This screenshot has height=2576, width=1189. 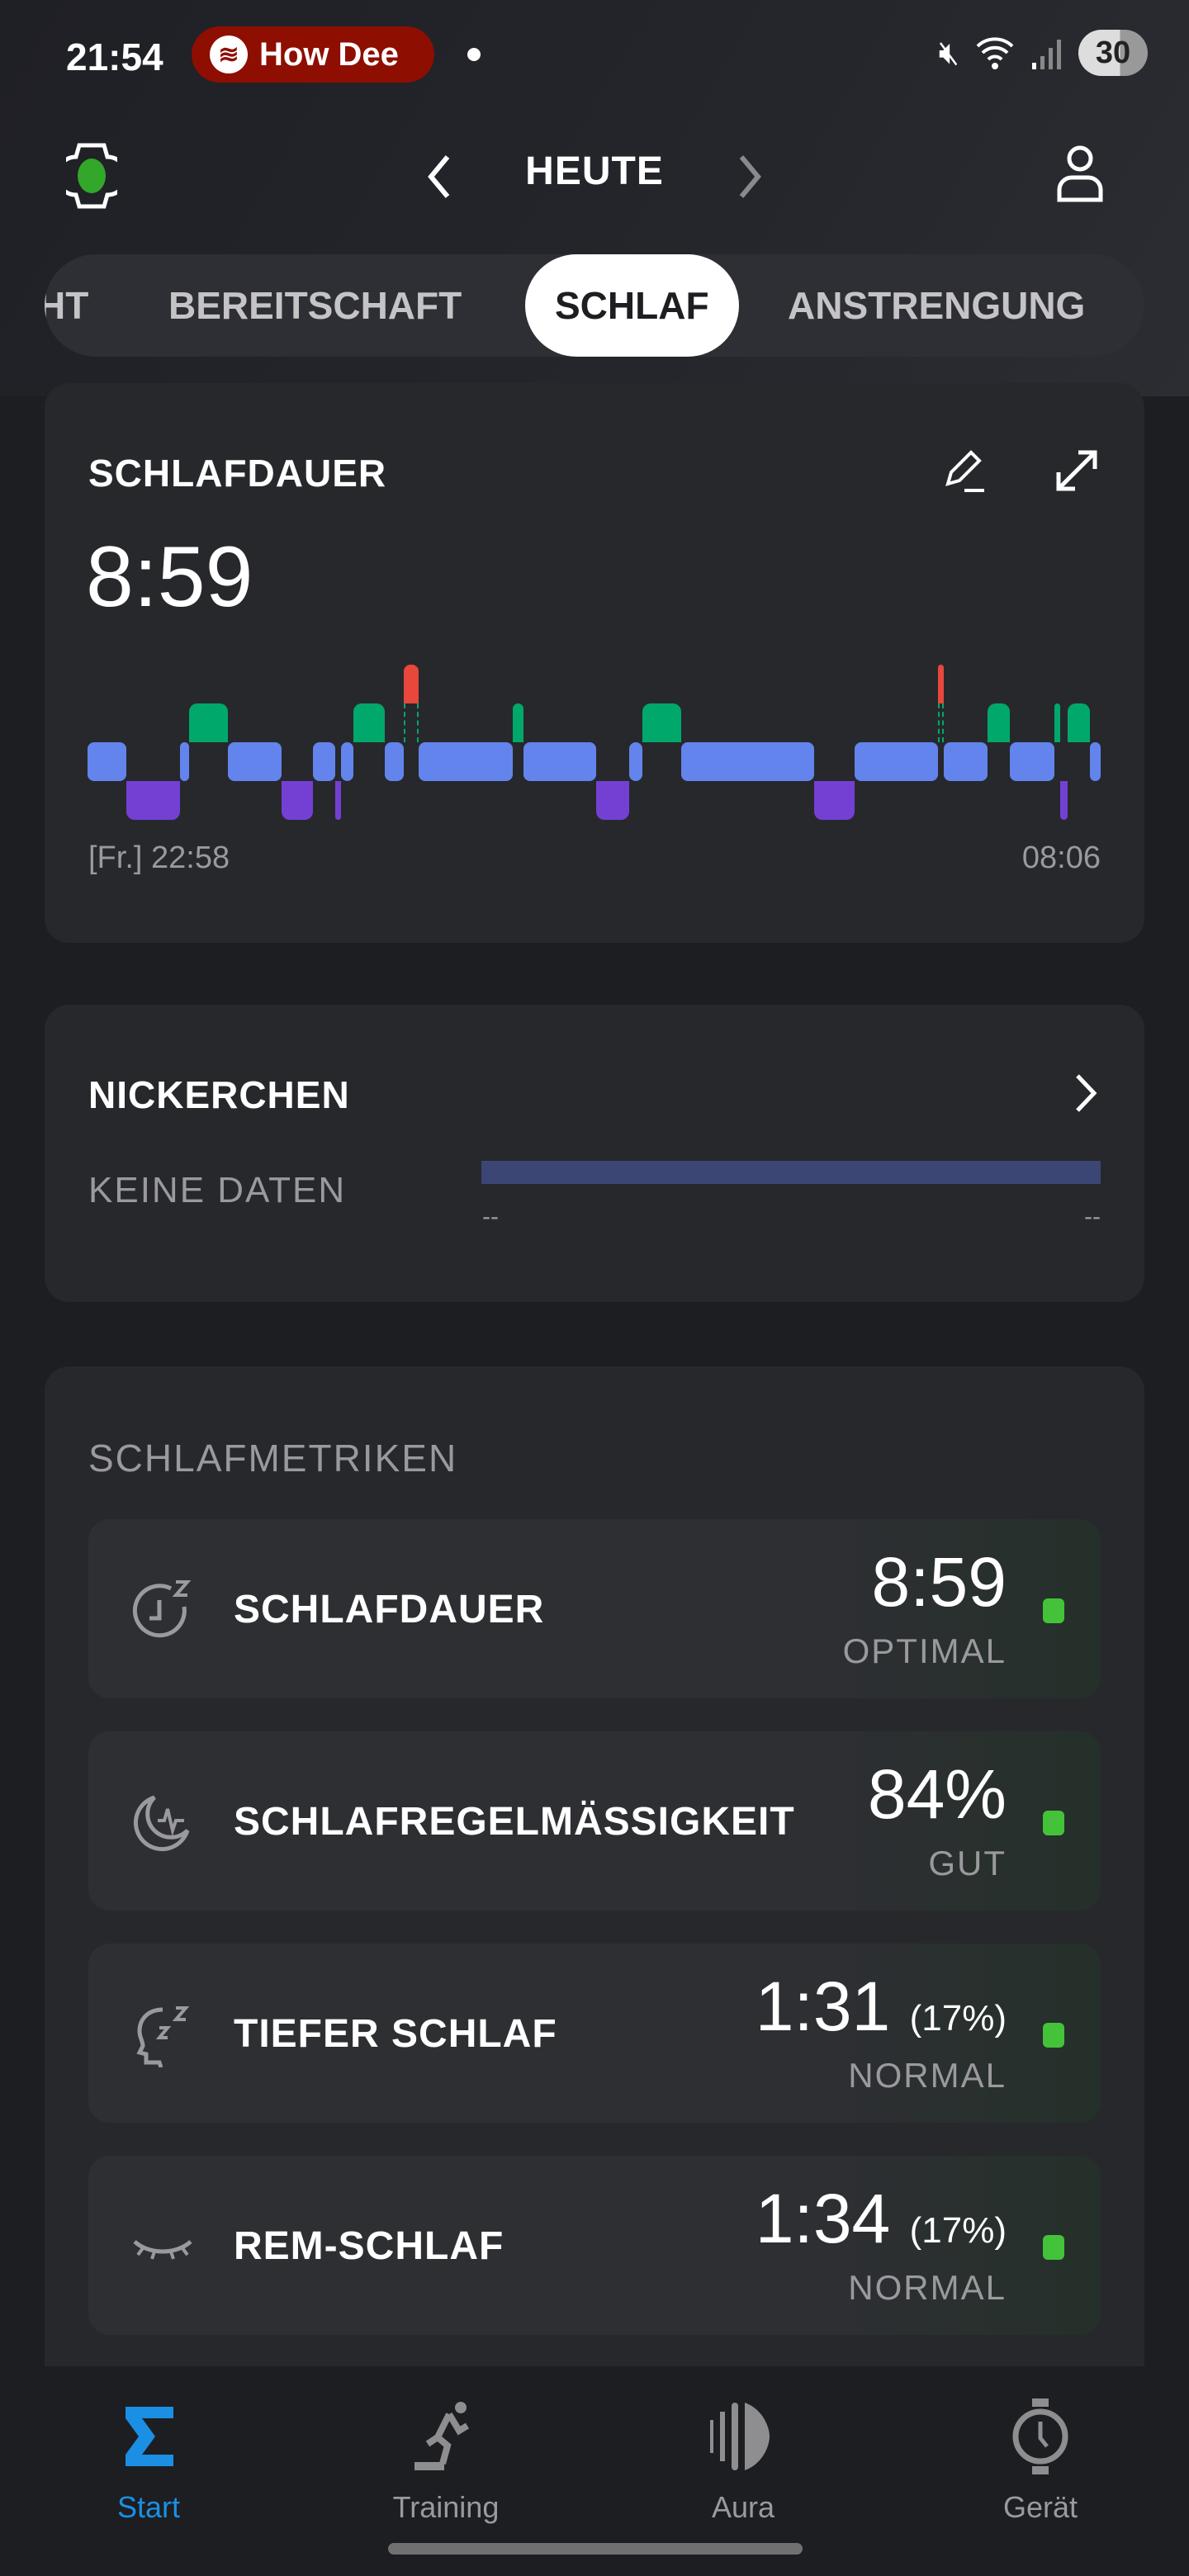 What do you see at coordinates (750, 177) in the screenshot?
I see `next-day-chevron-icon` at bounding box center [750, 177].